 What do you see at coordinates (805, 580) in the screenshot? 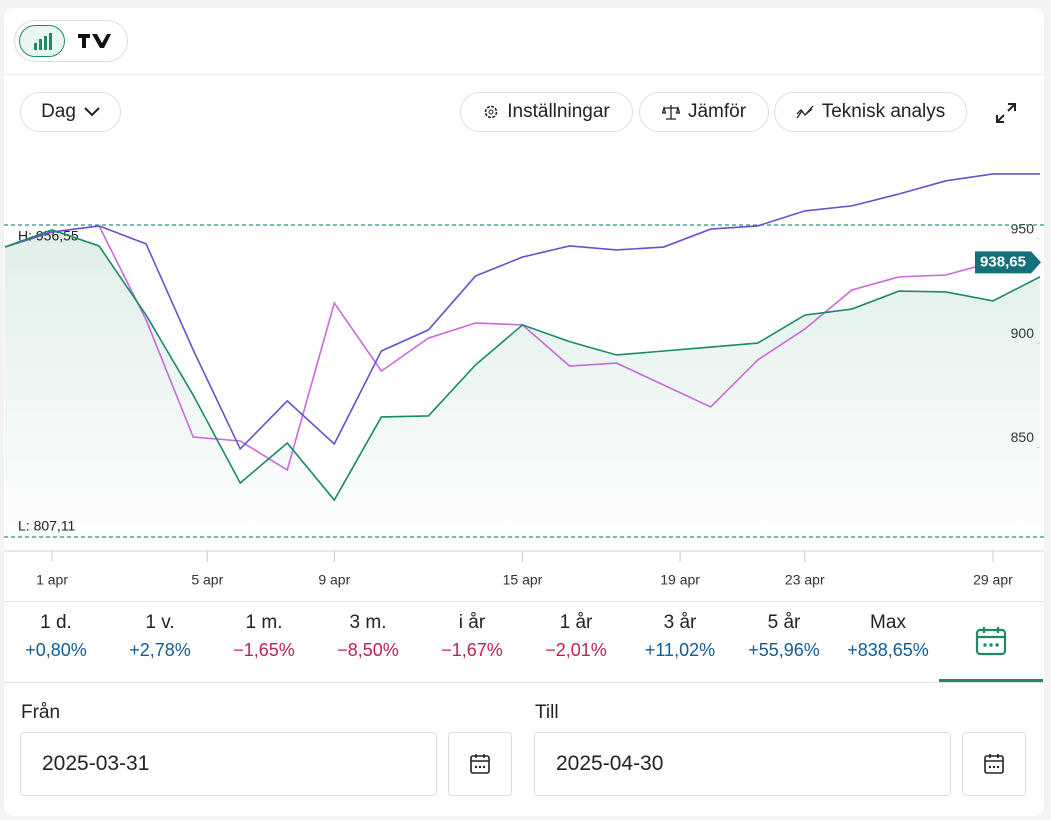
I see `x-tick-label: 23 apr` at bounding box center [805, 580].